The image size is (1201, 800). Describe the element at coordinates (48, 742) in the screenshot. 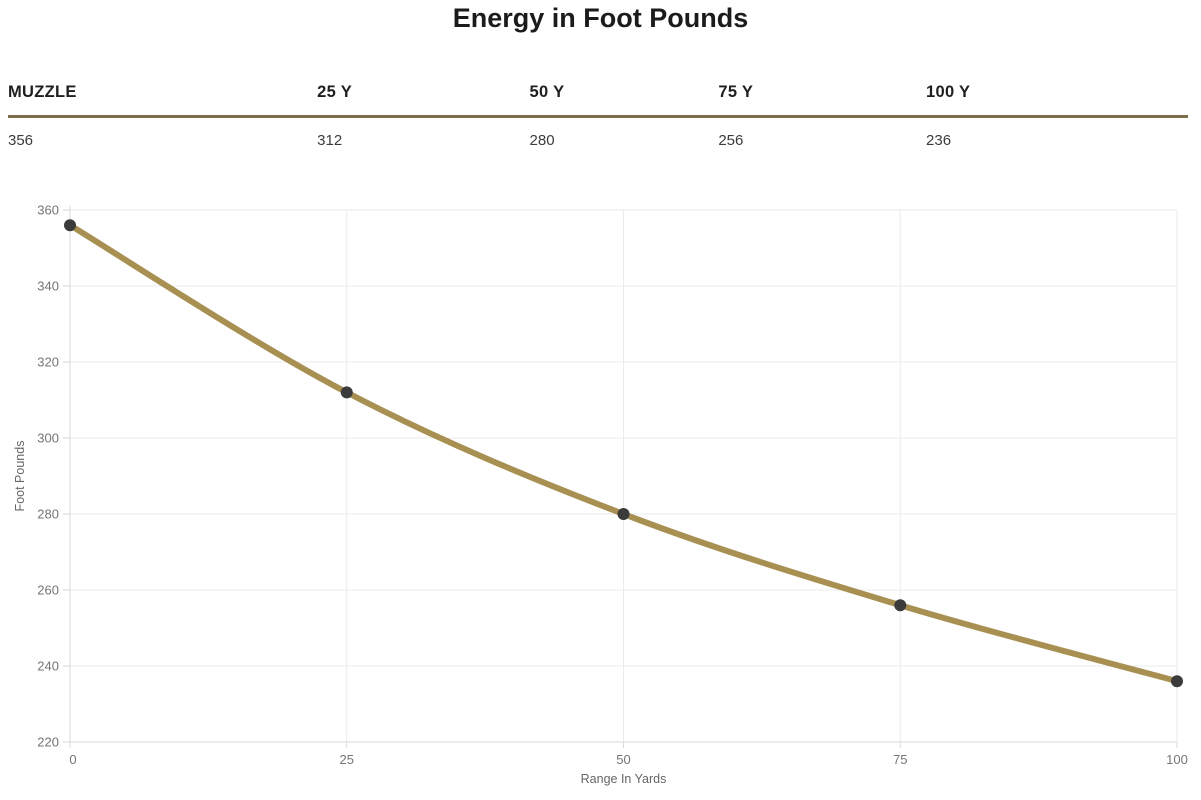

I see `y-tick-label: 220` at that location.